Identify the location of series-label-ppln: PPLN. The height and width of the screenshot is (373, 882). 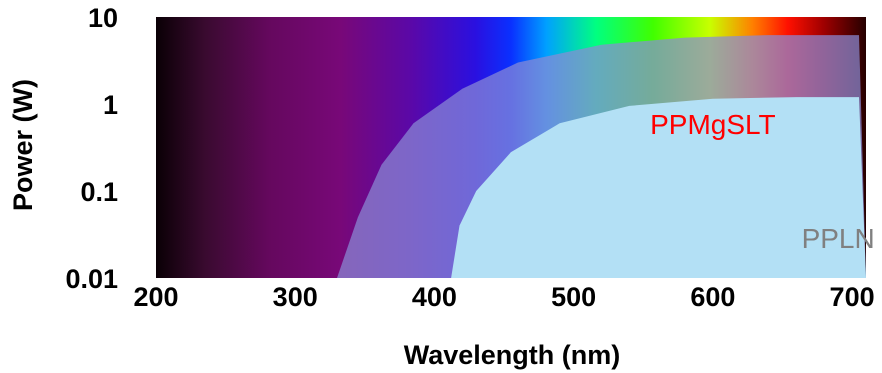
(838, 238).